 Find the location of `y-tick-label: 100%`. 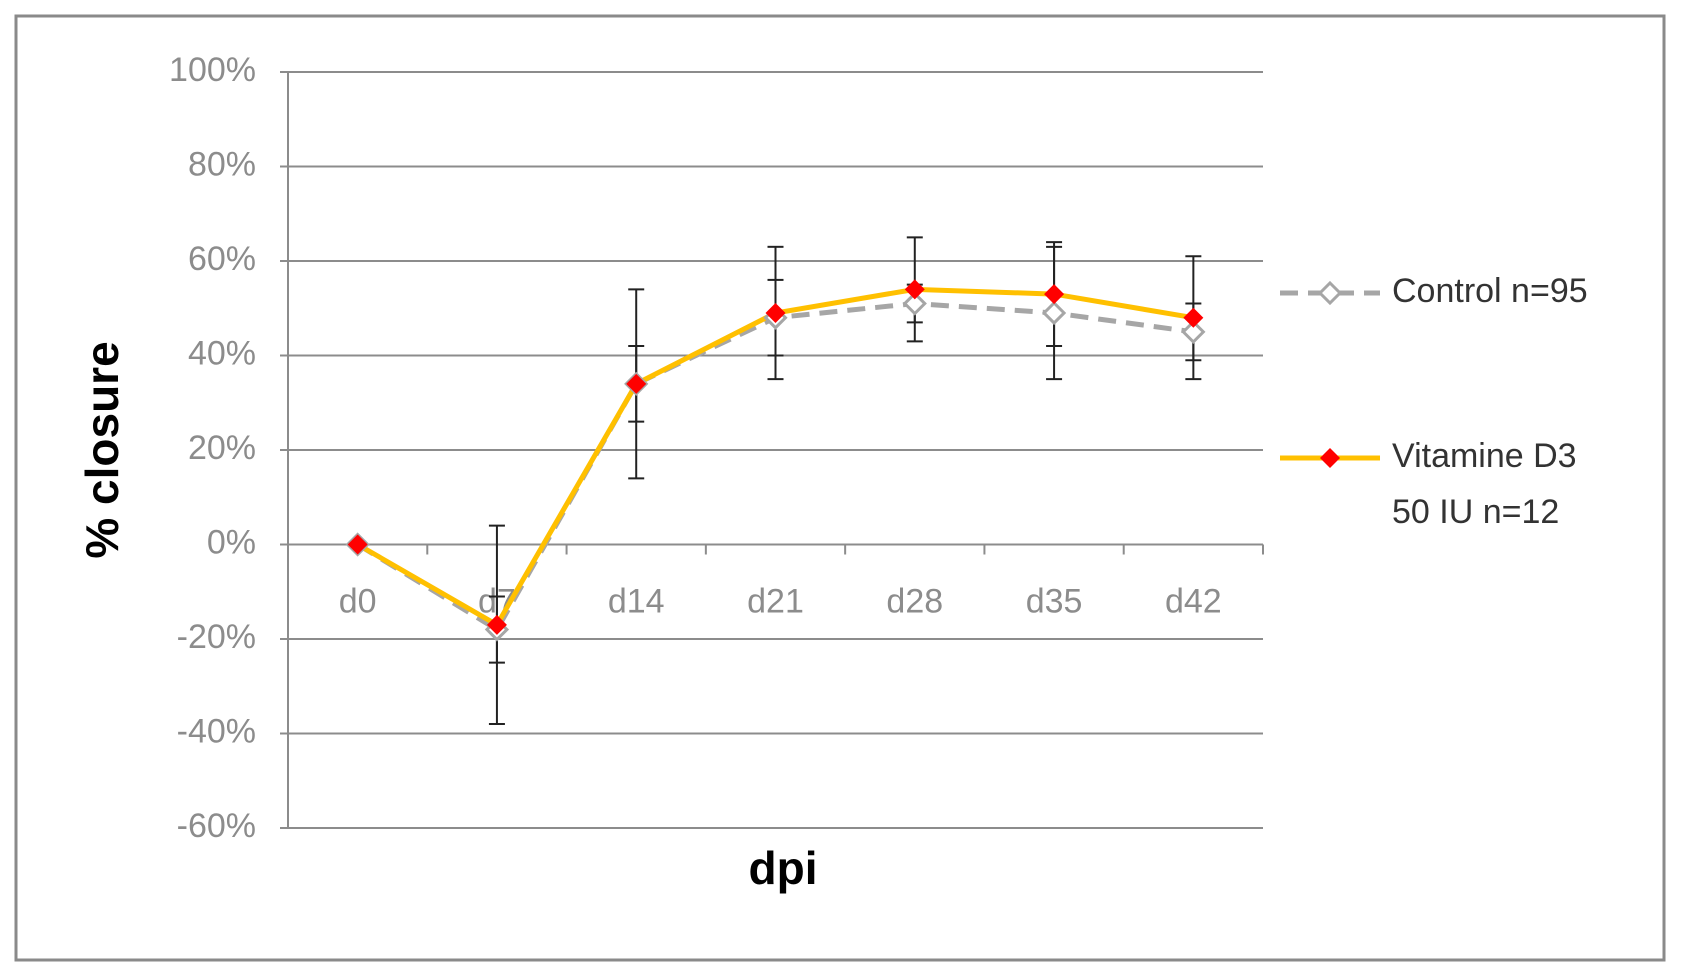

y-tick-label: 100% is located at coordinates (212, 70).